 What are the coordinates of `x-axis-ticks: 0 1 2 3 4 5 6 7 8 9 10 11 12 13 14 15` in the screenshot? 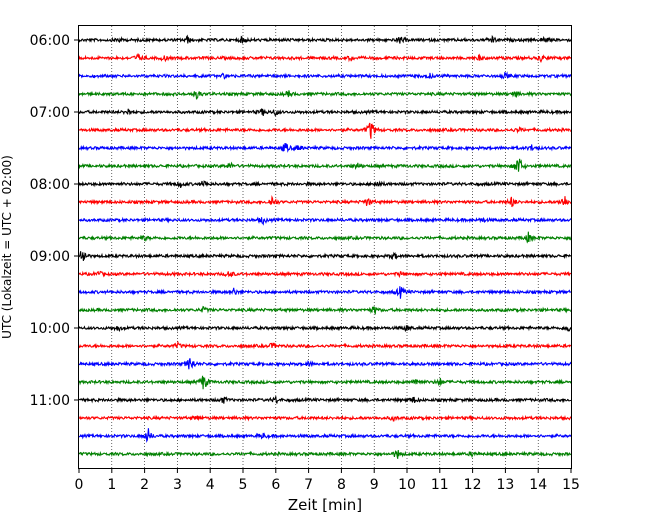 It's located at (327, 480).